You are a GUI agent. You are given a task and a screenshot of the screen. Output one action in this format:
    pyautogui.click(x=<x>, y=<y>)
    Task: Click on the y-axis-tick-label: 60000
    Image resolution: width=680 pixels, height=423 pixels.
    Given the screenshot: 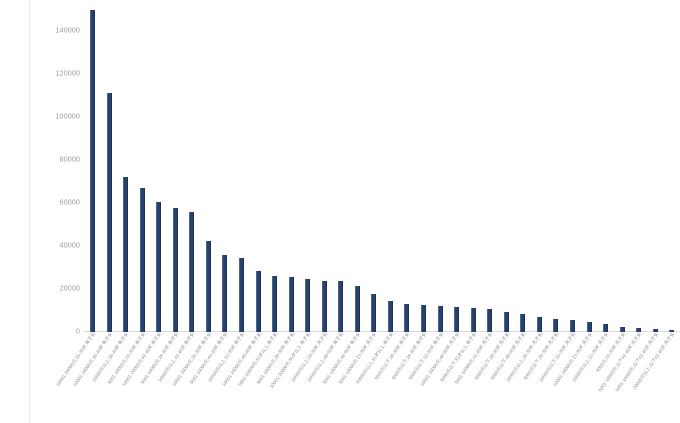 What is the action you would take?
    pyautogui.click(x=69, y=202)
    